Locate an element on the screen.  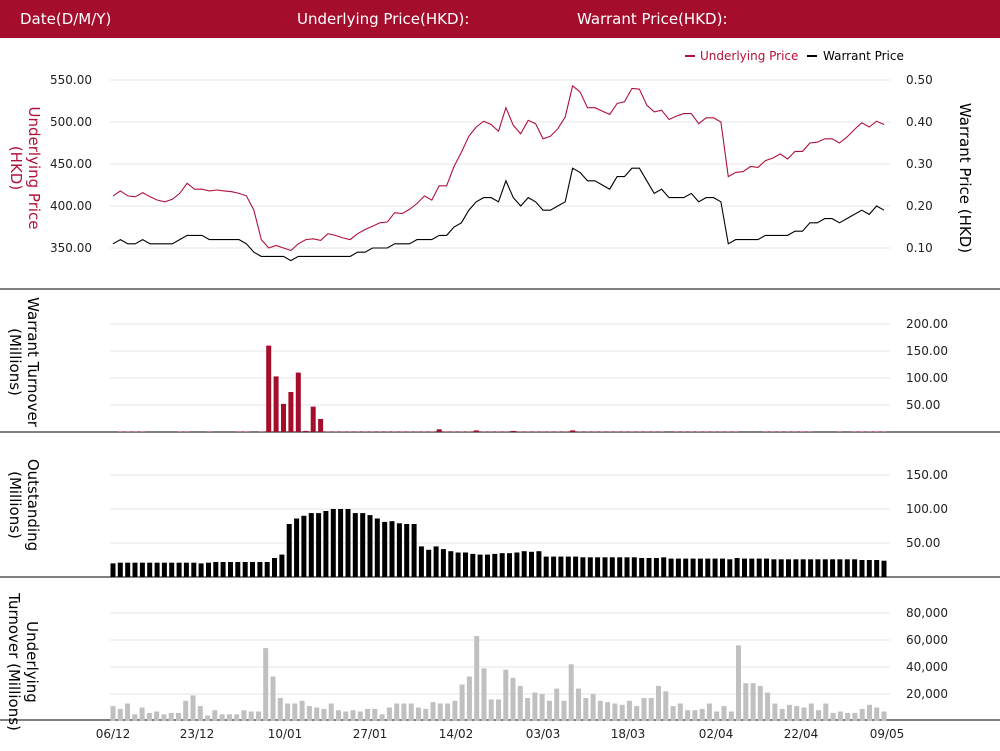
panel4-tick-label: 60,000 is located at coordinates (927, 640).